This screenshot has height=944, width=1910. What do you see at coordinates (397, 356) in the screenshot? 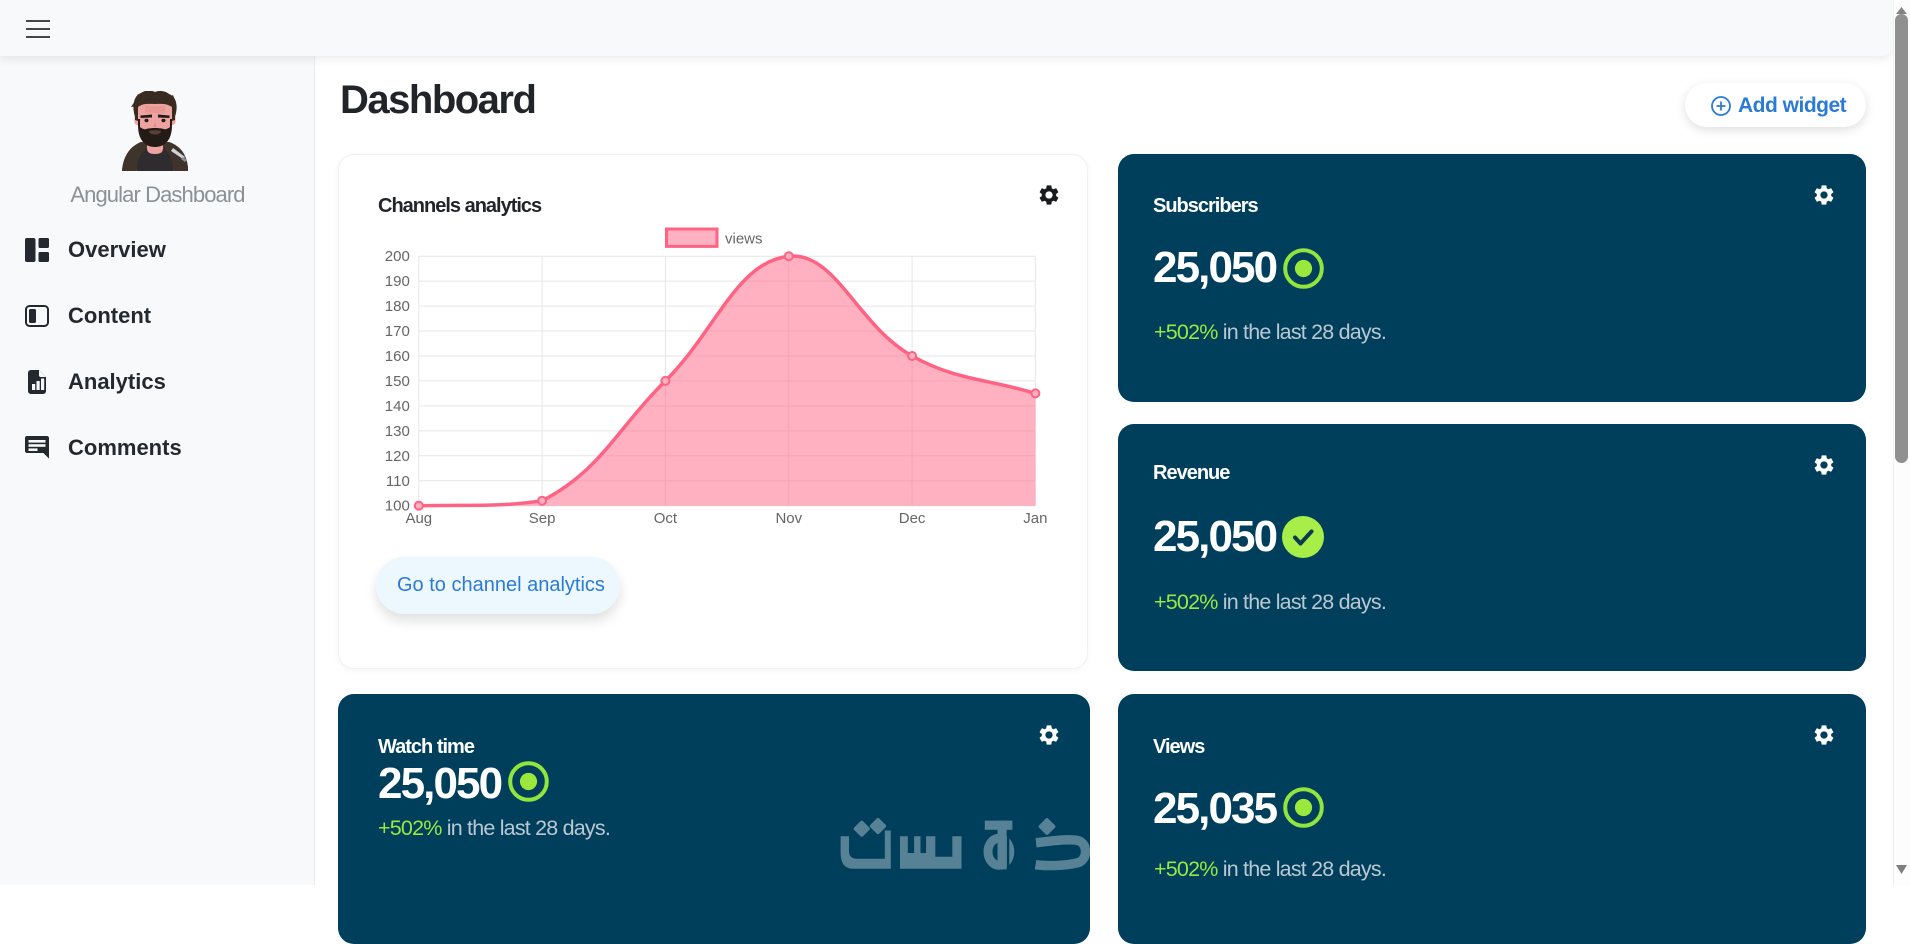
I see `svg-text: 160` at bounding box center [397, 356].